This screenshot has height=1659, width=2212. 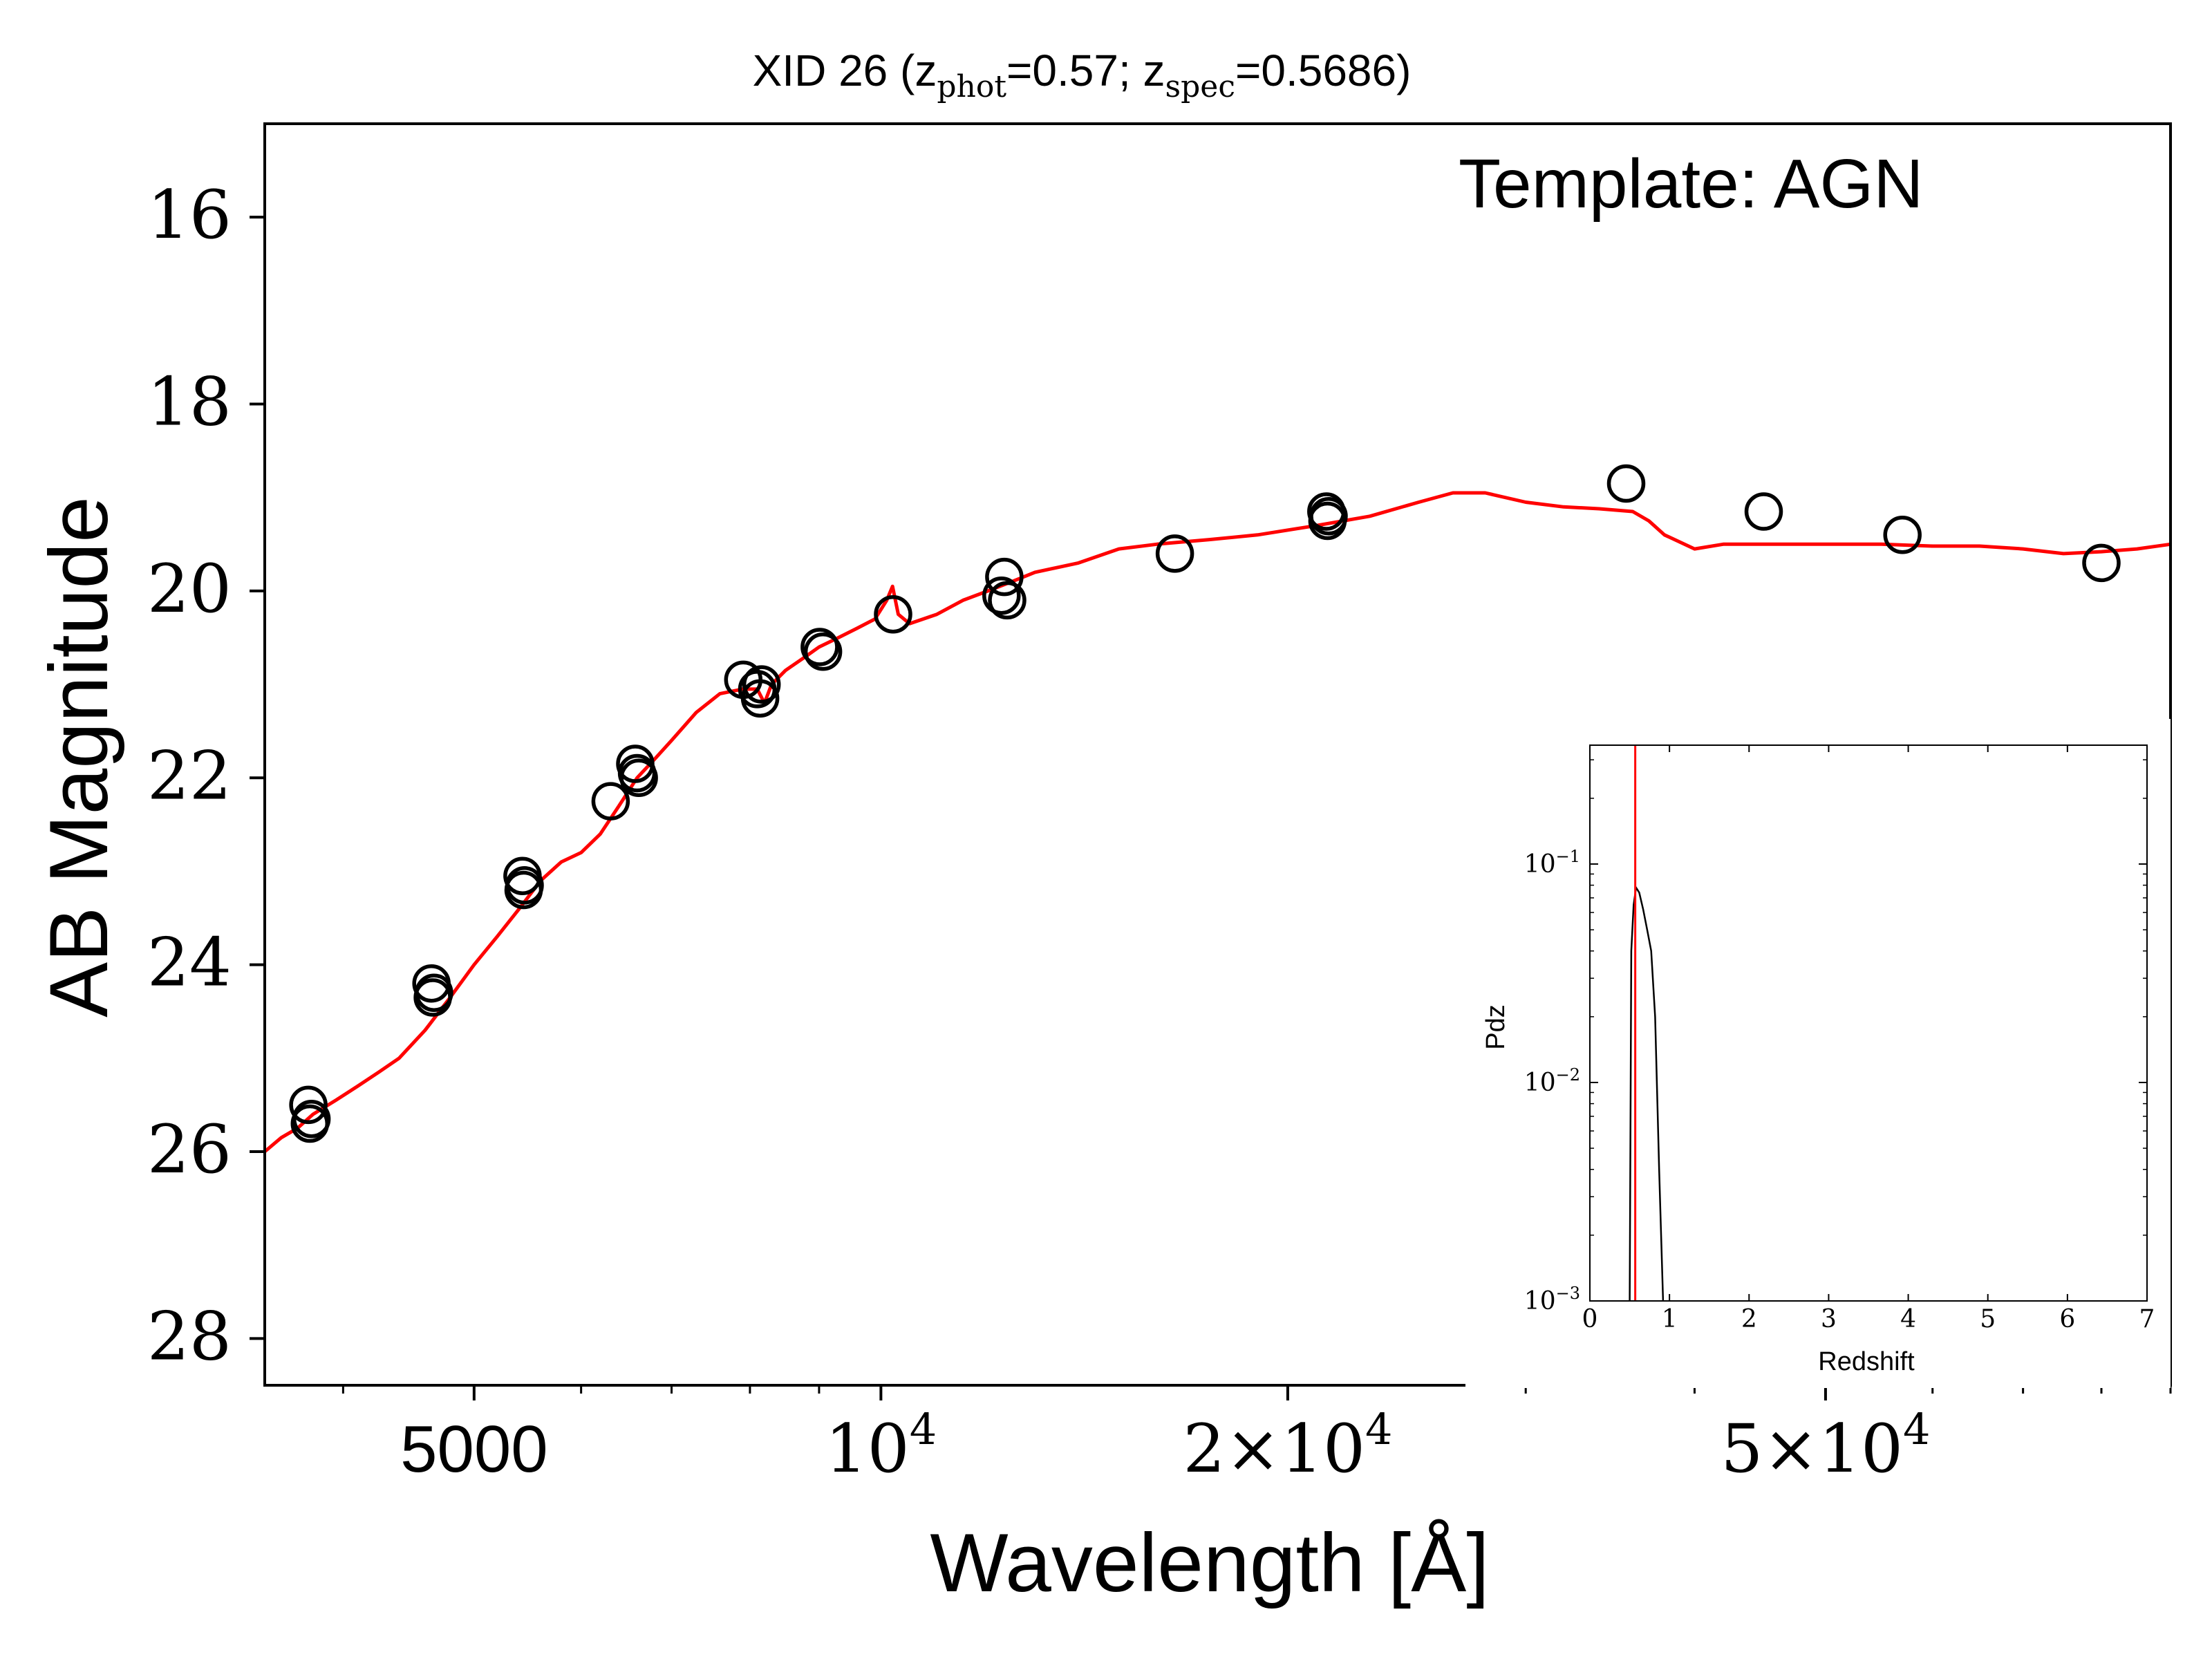 I want to click on inset-y-tick-label: 10⁻³, so click(x=1552, y=1299).